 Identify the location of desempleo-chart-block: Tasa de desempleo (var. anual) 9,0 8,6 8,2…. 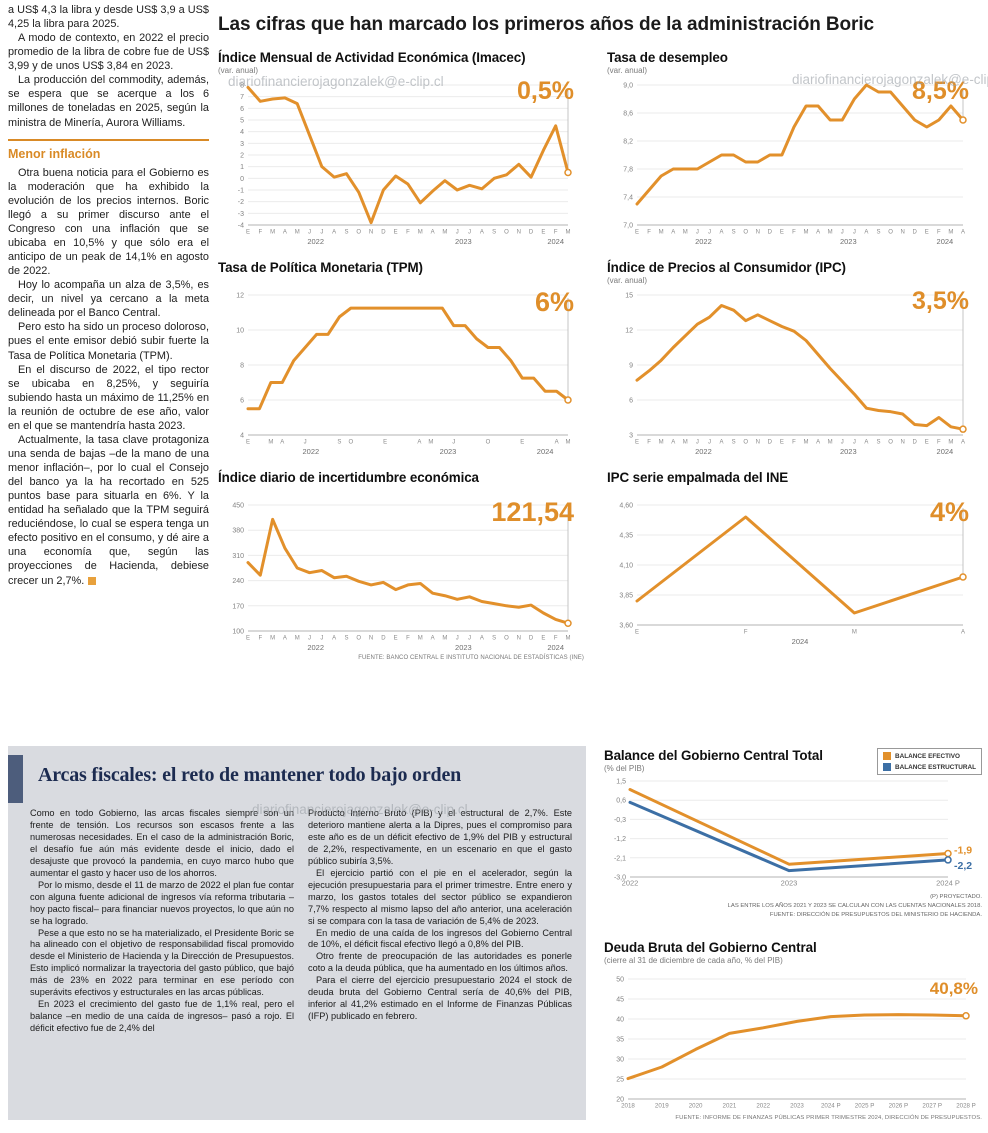
(793, 148).